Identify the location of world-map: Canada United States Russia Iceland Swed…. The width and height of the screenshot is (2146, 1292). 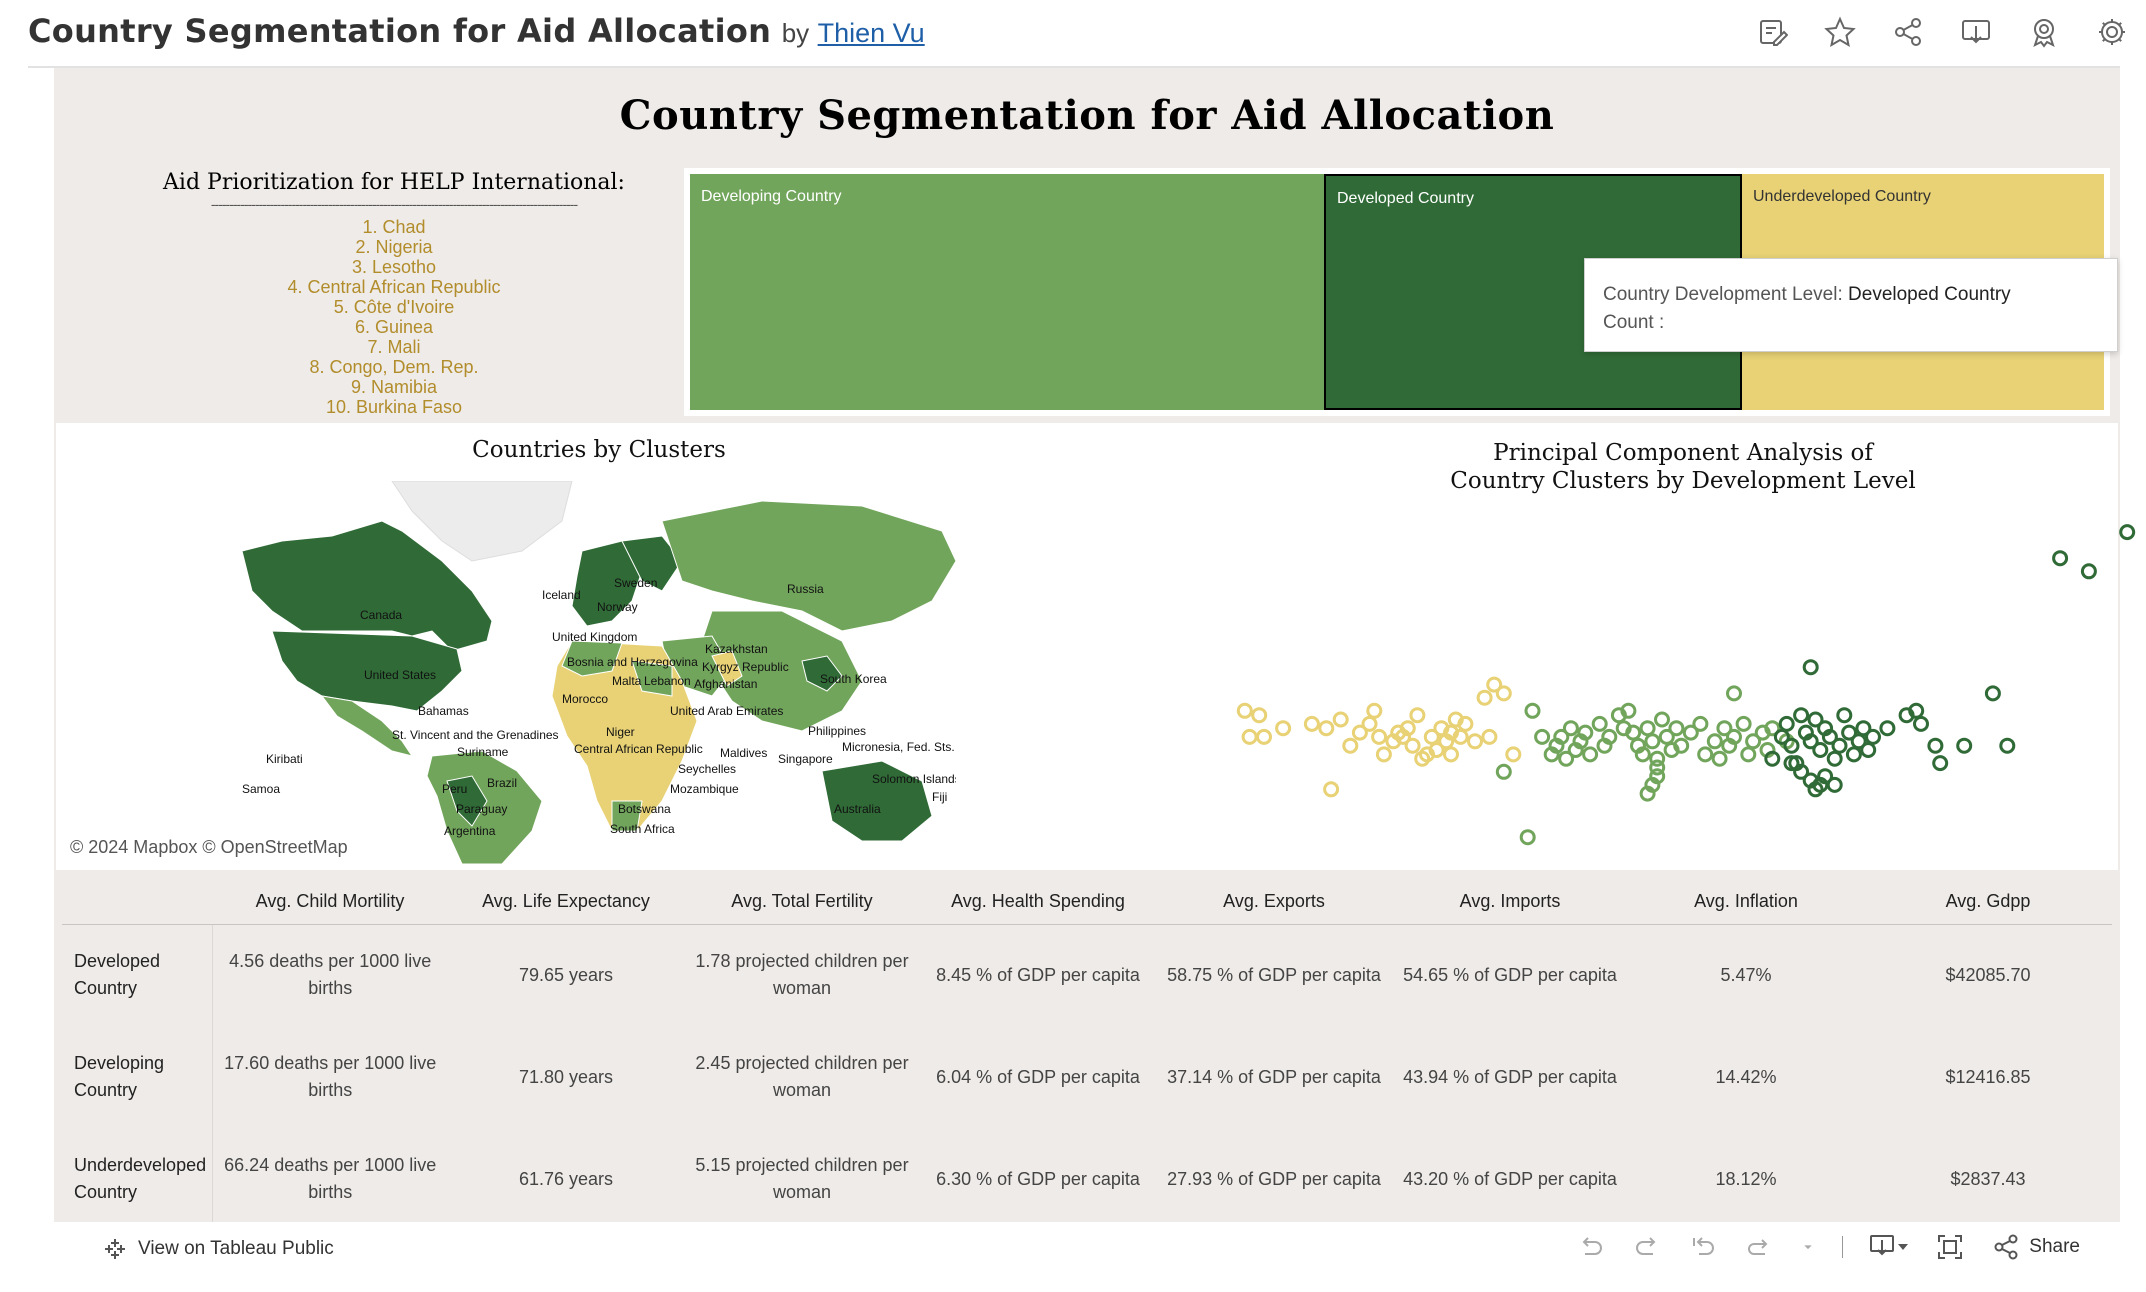
(599, 672).